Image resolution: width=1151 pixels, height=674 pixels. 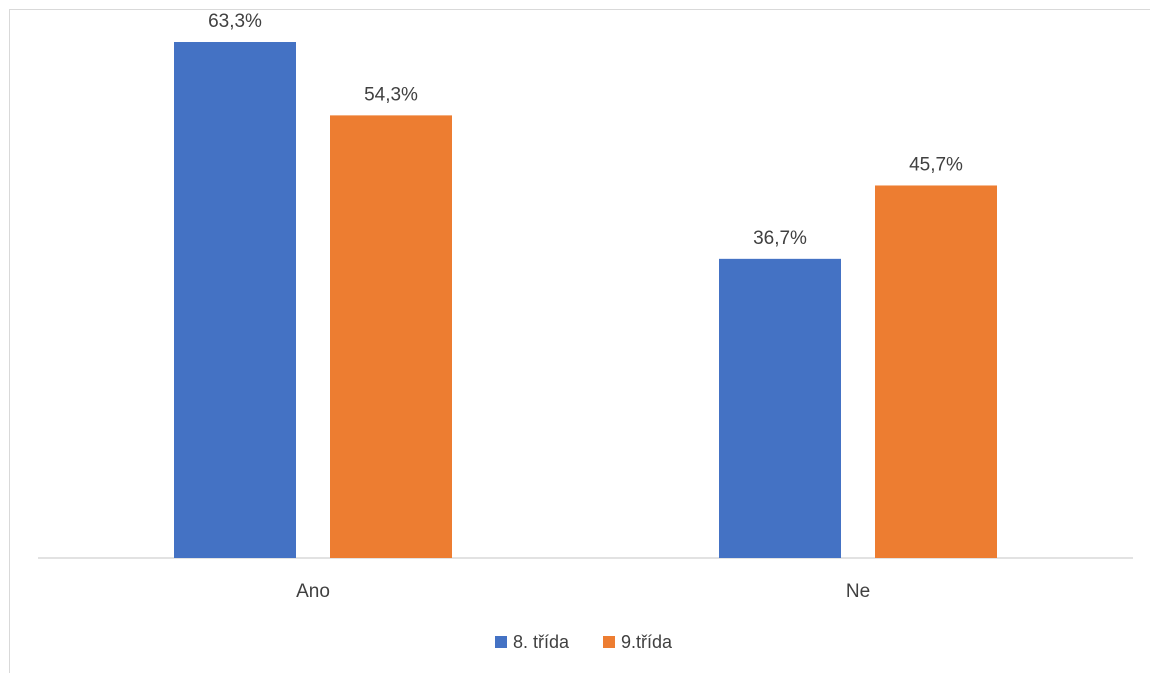 I want to click on data-label-ne-series-2: 45,7%, so click(x=936, y=164).